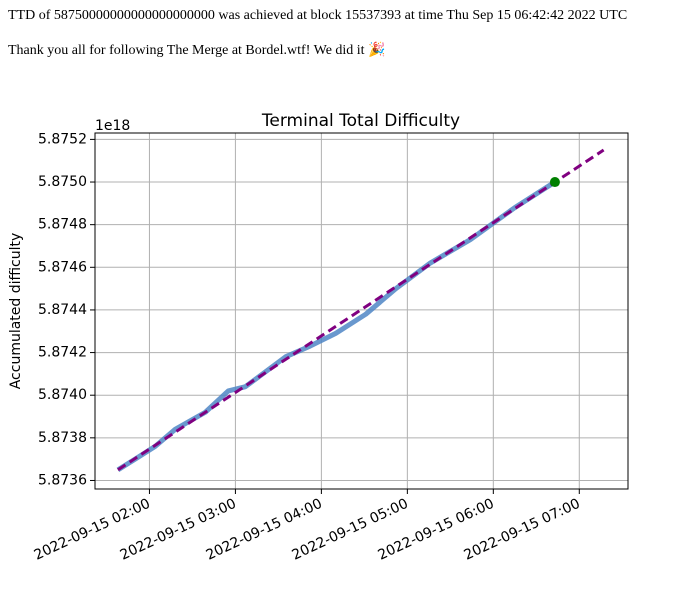 The image size is (674, 593). I want to click on y-axis-label: Accumulated difficulty, so click(16, 311).